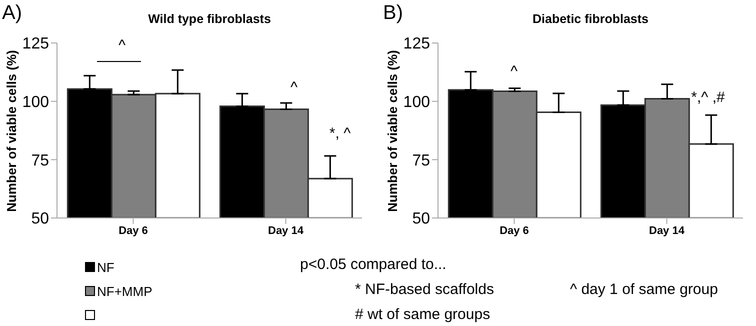 This screenshot has height=326, width=756. What do you see at coordinates (422, 314) in the screenshot?
I see `text: # wt of same groups` at bounding box center [422, 314].